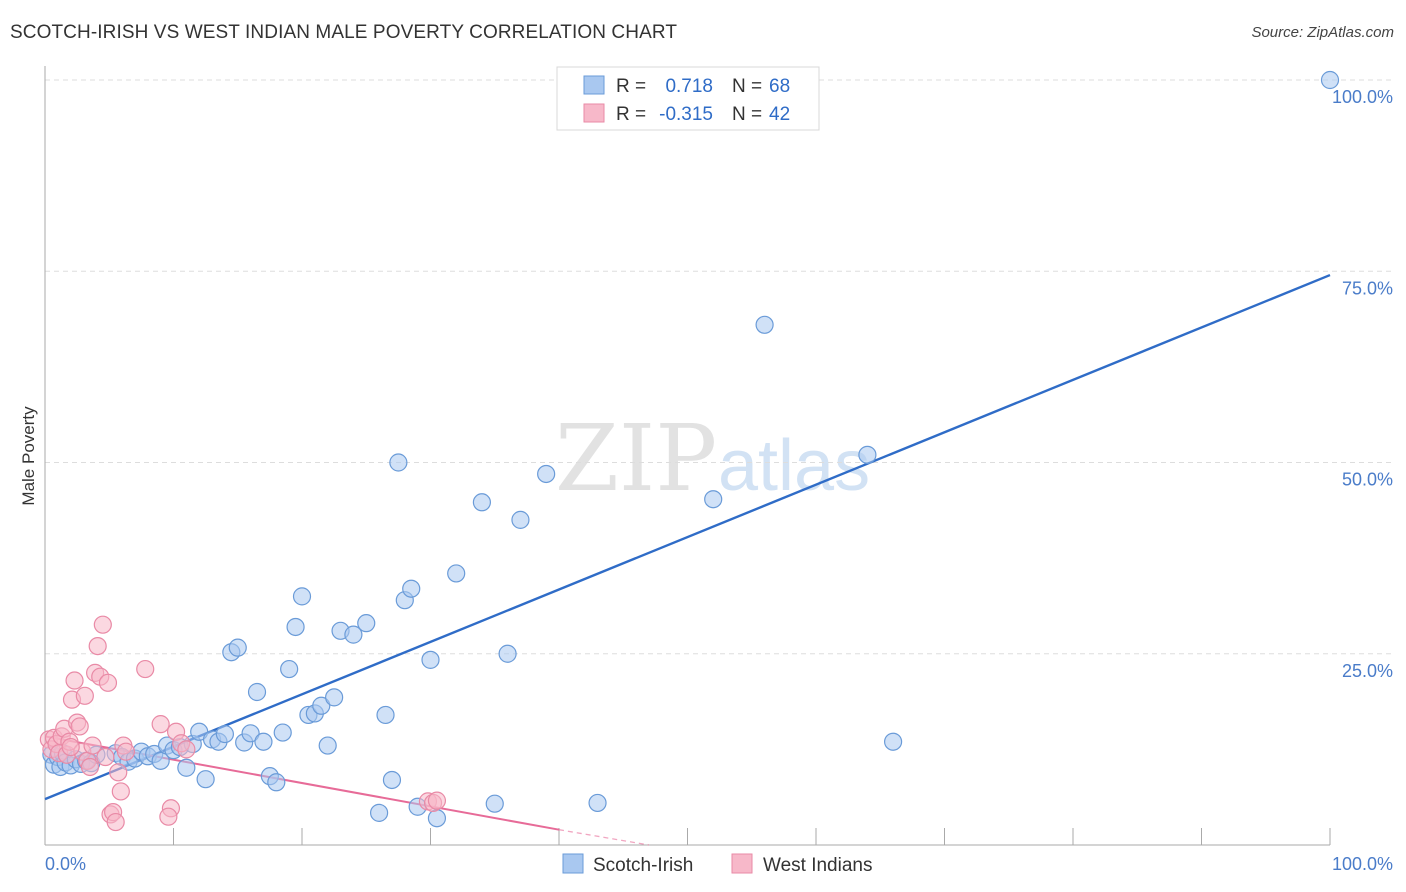 Image resolution: width=1406 pixels, height=892 pixels. Describe the element at coordinates (817, 865) in the screenshot. I see `series-label-west-indians: West Indians` at that location.